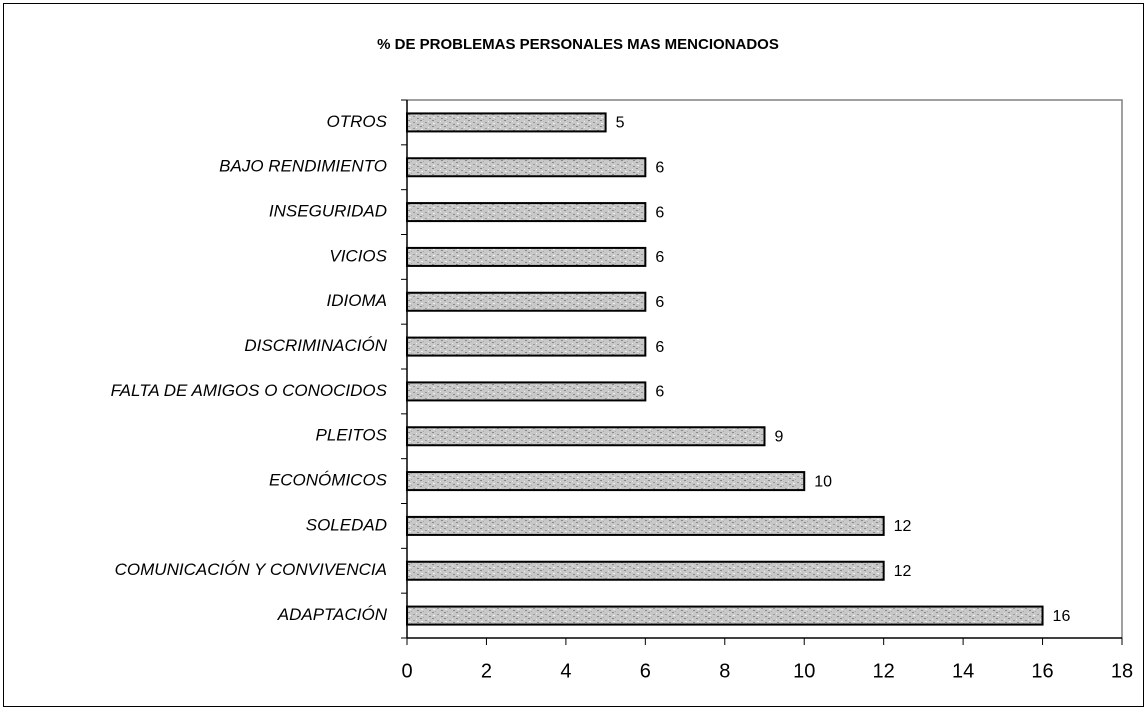 This screenshot has width=1148, height=711. What do you see at coordinates (565, 671) in the screenshot?
I see `x-tick-label: 4` at bounding box center [565, 671].